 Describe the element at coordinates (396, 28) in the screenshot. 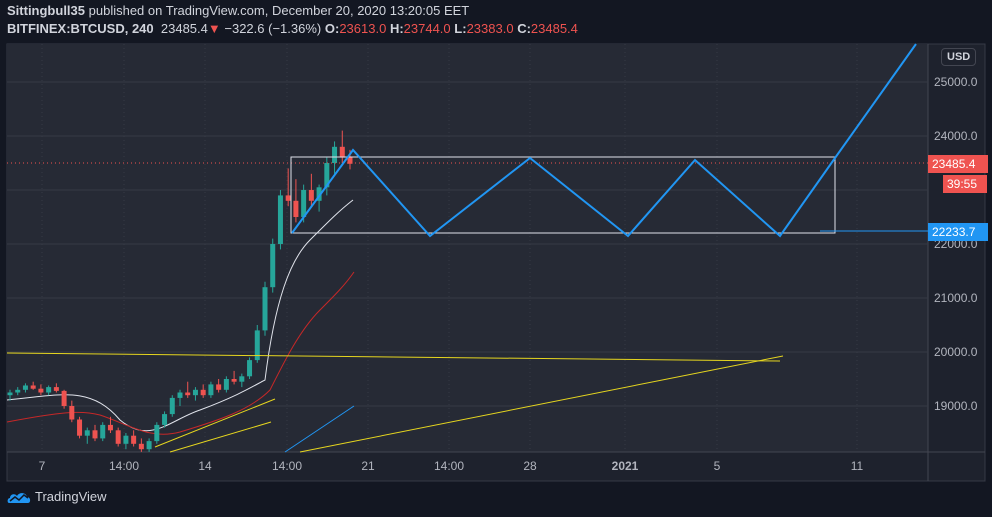

I see `high-label: H:` at that location.